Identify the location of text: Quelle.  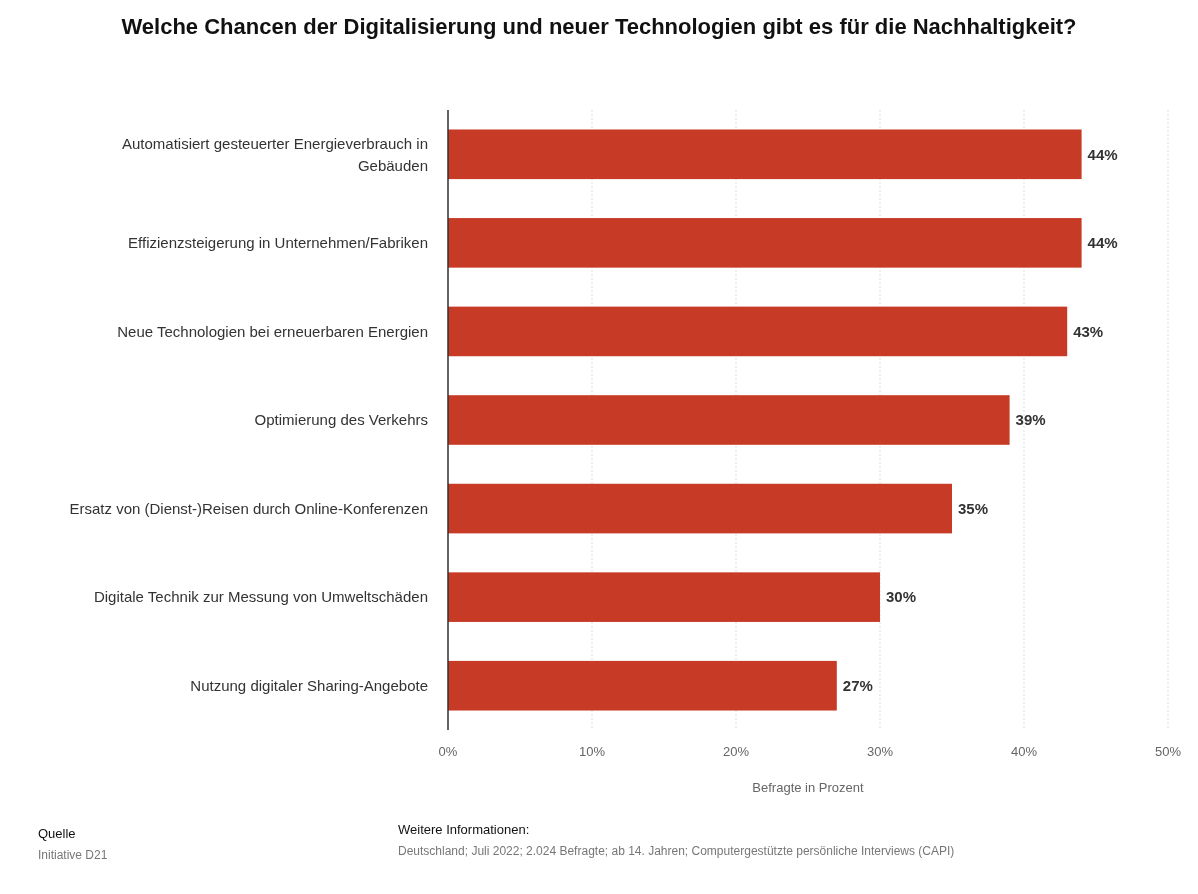
(57, 833).